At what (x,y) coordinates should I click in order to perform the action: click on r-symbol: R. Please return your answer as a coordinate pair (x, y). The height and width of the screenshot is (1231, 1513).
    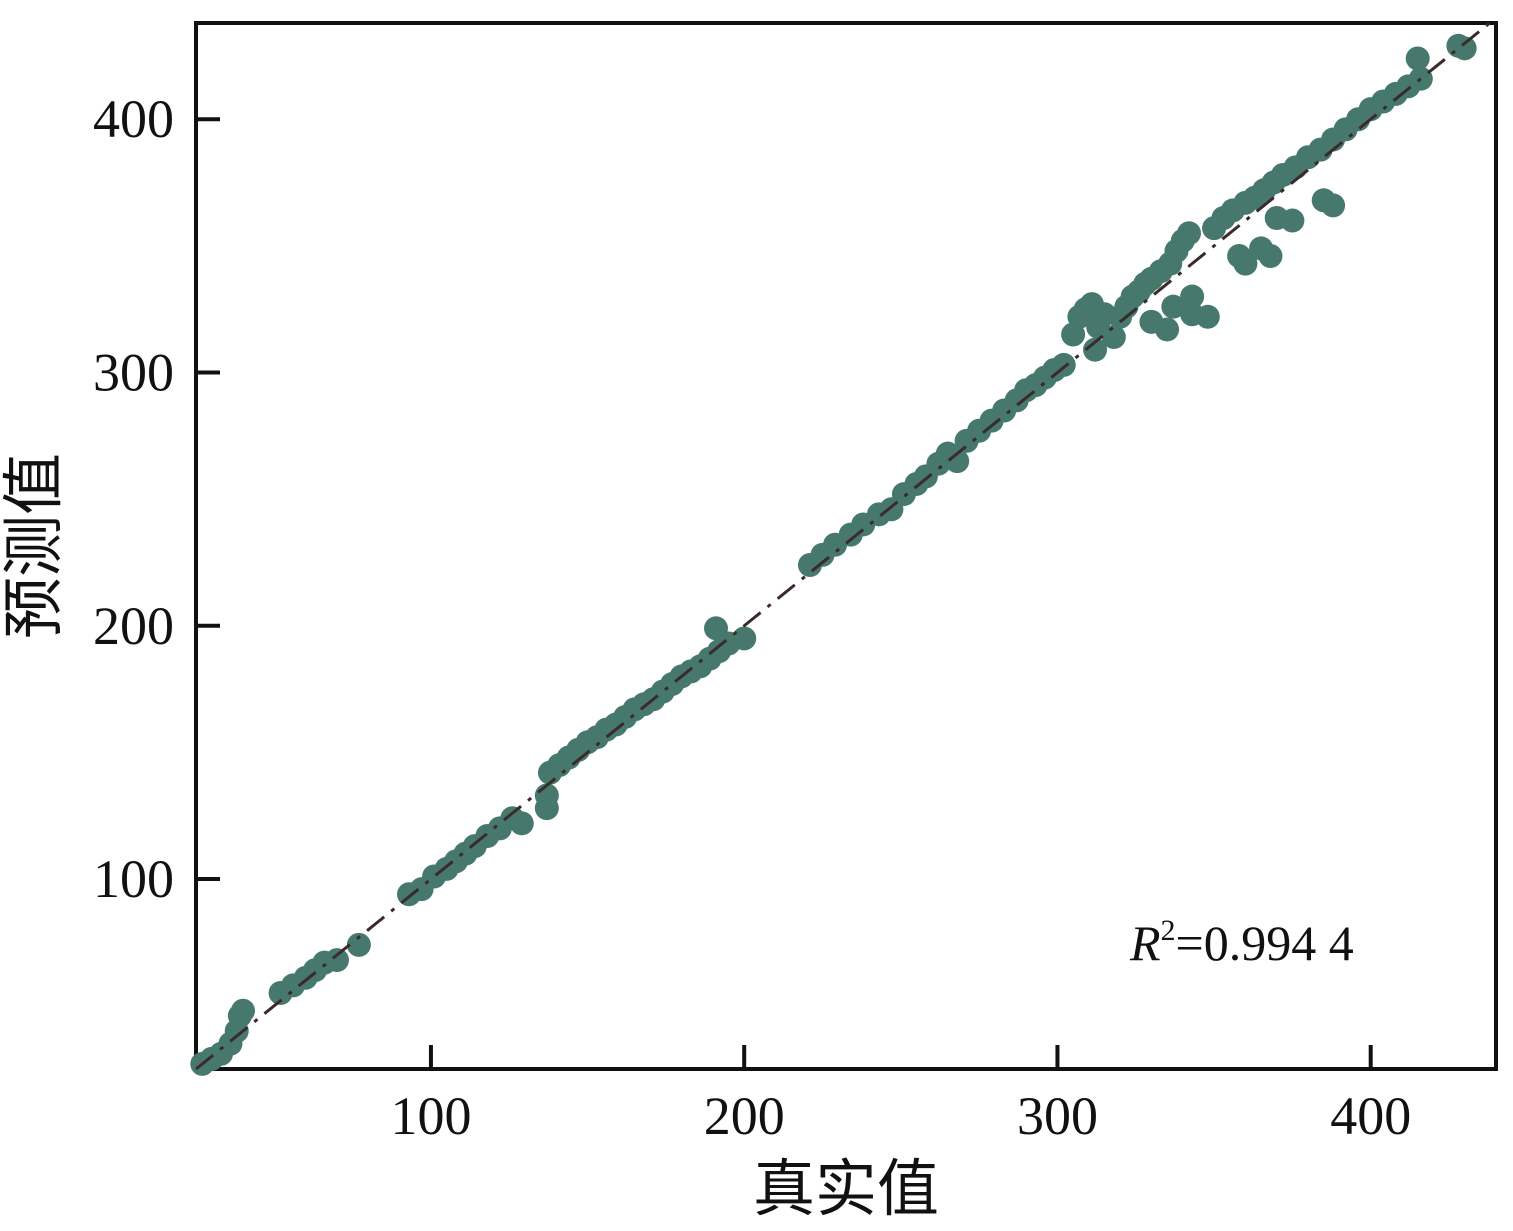
    Looking at the image, I should click on (1145, 943).